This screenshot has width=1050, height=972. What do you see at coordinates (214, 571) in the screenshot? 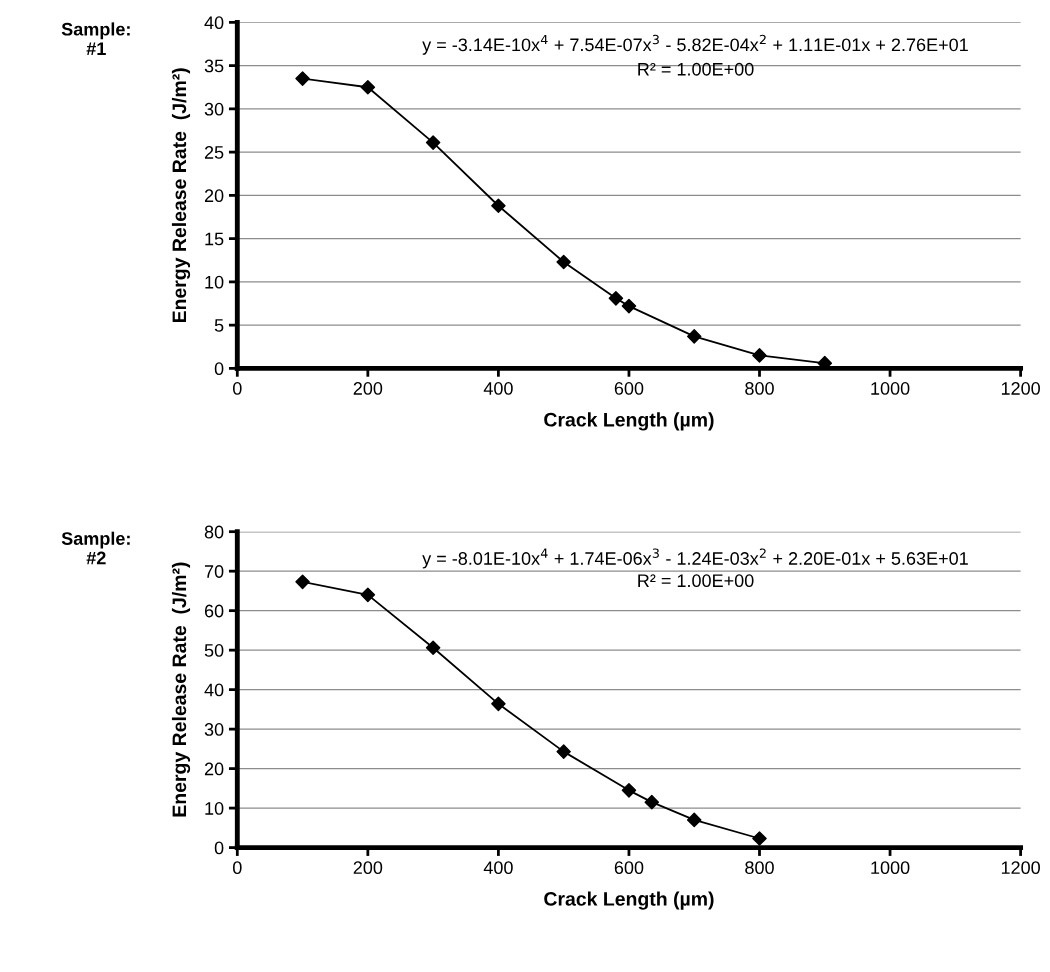
I see `y-tick-label: 70` at bounding box center [214, 571].